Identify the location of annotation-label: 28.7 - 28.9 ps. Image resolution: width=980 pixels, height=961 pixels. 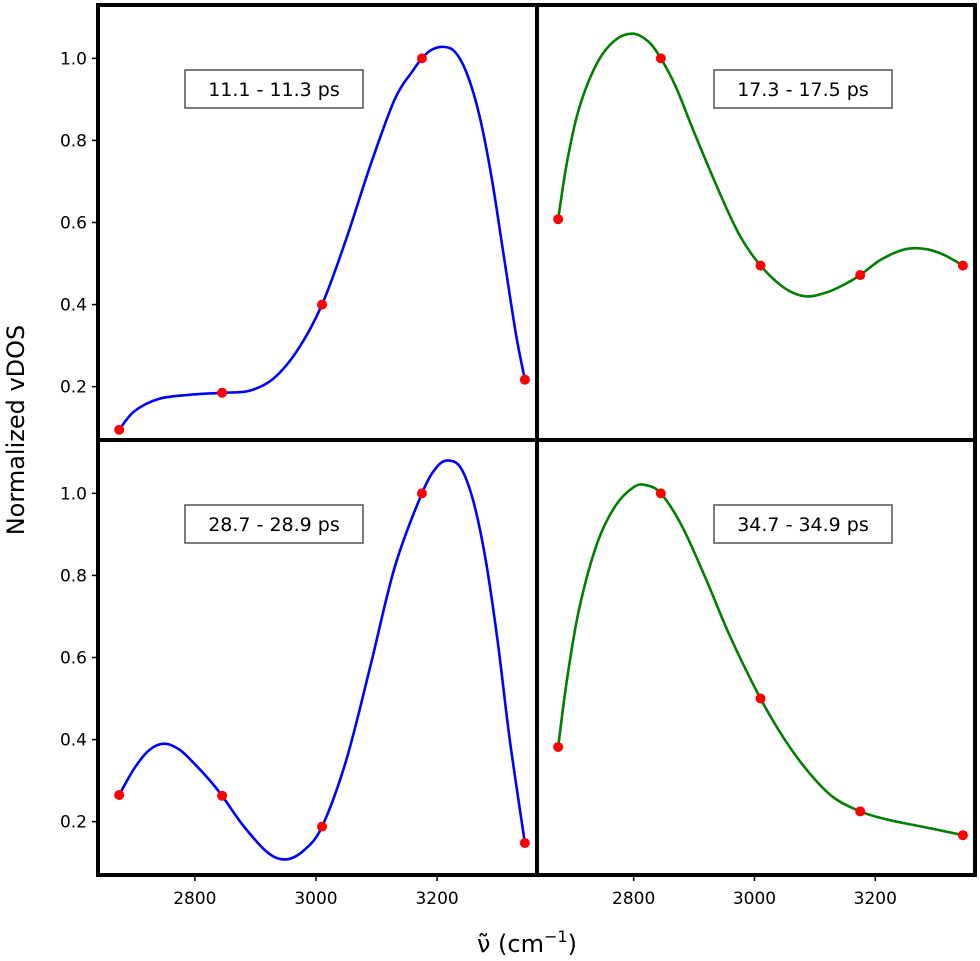
(274, 525).